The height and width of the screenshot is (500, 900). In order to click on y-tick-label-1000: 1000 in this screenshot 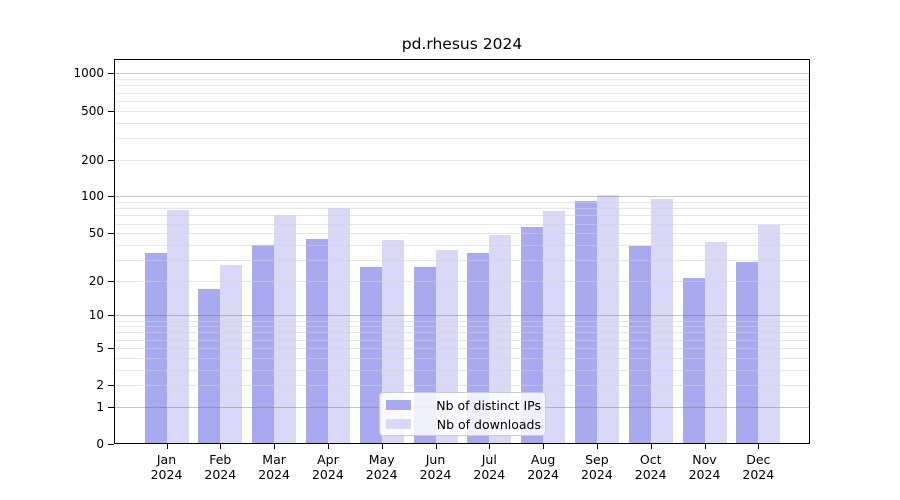, I will do `click(88, 73)`.